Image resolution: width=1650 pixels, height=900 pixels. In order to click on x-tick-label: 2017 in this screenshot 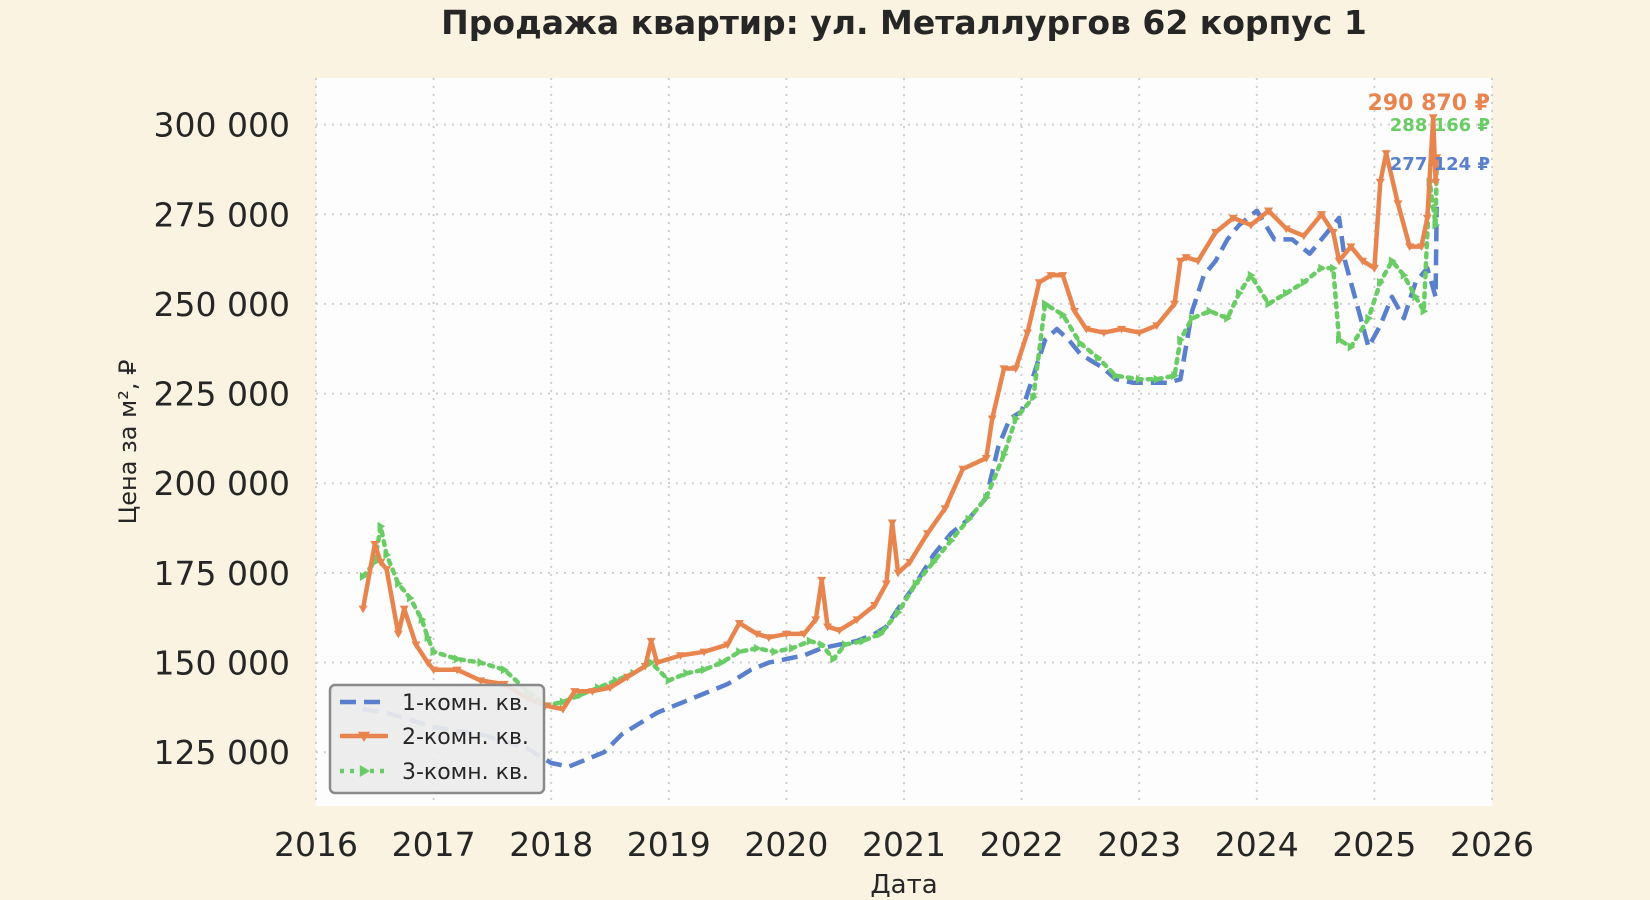, I will do `click(434, 844)`.